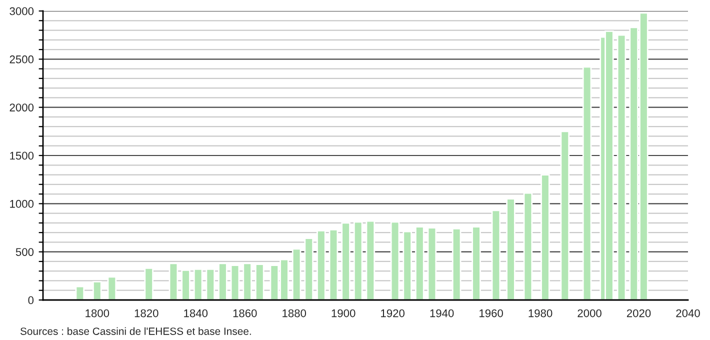 This screenshot has height=340, width=710. What do you see at coordinates (31, 300) in the screenshot?
I see `y-tick-label: 0` at bounding box center [31, 300].